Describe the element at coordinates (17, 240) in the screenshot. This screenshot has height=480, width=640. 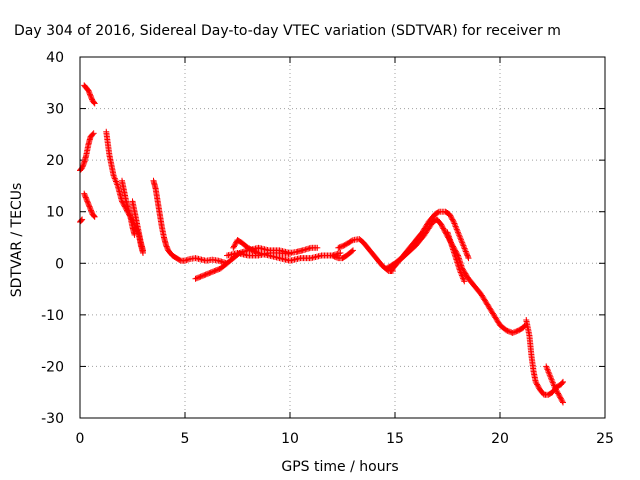
I see `y-axis-title: SDTVAR / TECUs` at that location.